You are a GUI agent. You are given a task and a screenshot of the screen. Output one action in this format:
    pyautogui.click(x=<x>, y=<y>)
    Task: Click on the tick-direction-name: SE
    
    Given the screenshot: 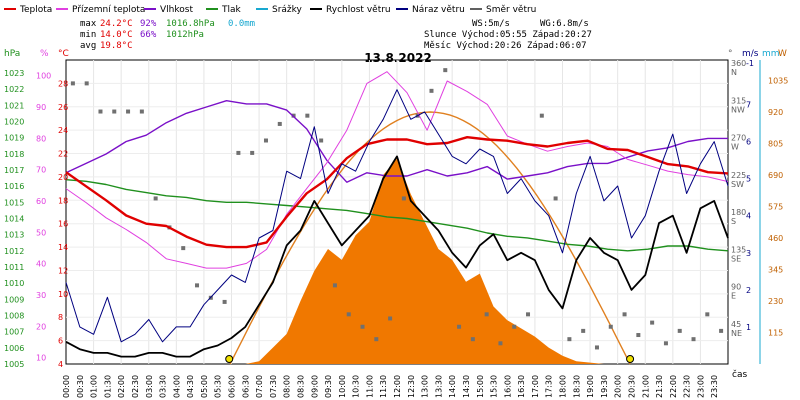 What is the action you would take?
    pyautogui.click(x=736, y=258)
    